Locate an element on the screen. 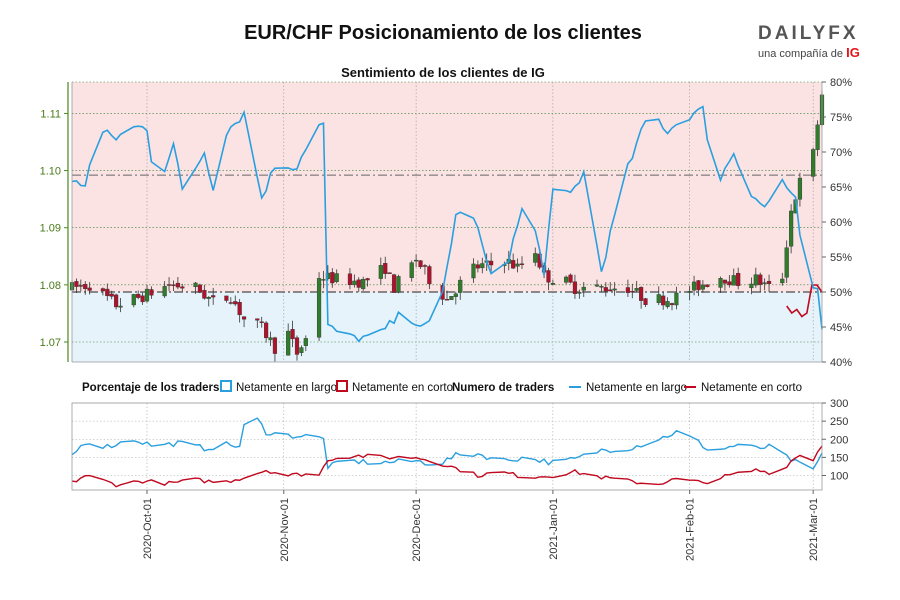  legend-num-long-label: Netamente en largo is located at coordinates (636, 388).